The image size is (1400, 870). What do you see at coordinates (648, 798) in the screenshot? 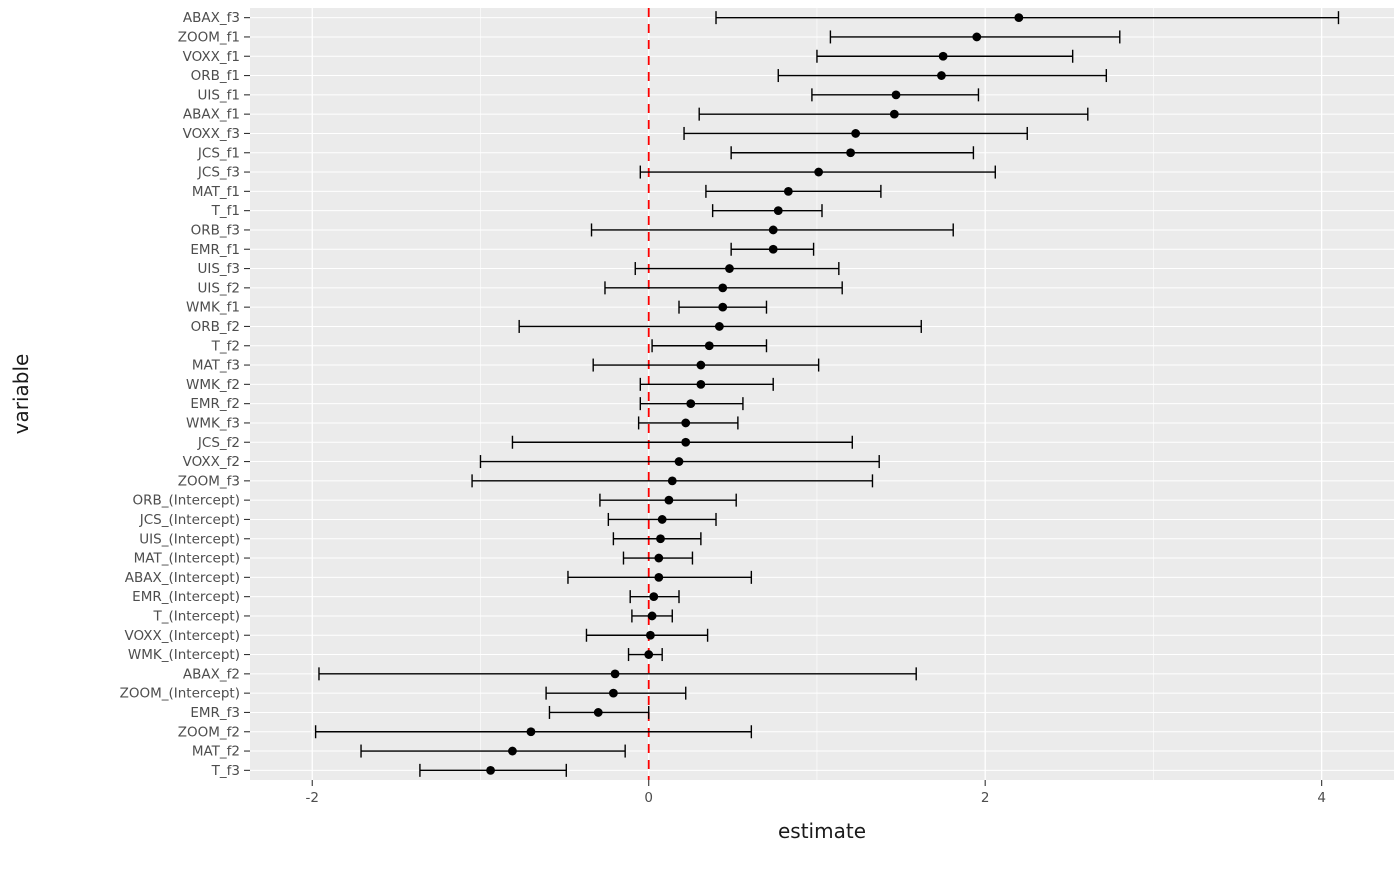
I see `x-tick-label: 0` at bounding box center [648, 798].